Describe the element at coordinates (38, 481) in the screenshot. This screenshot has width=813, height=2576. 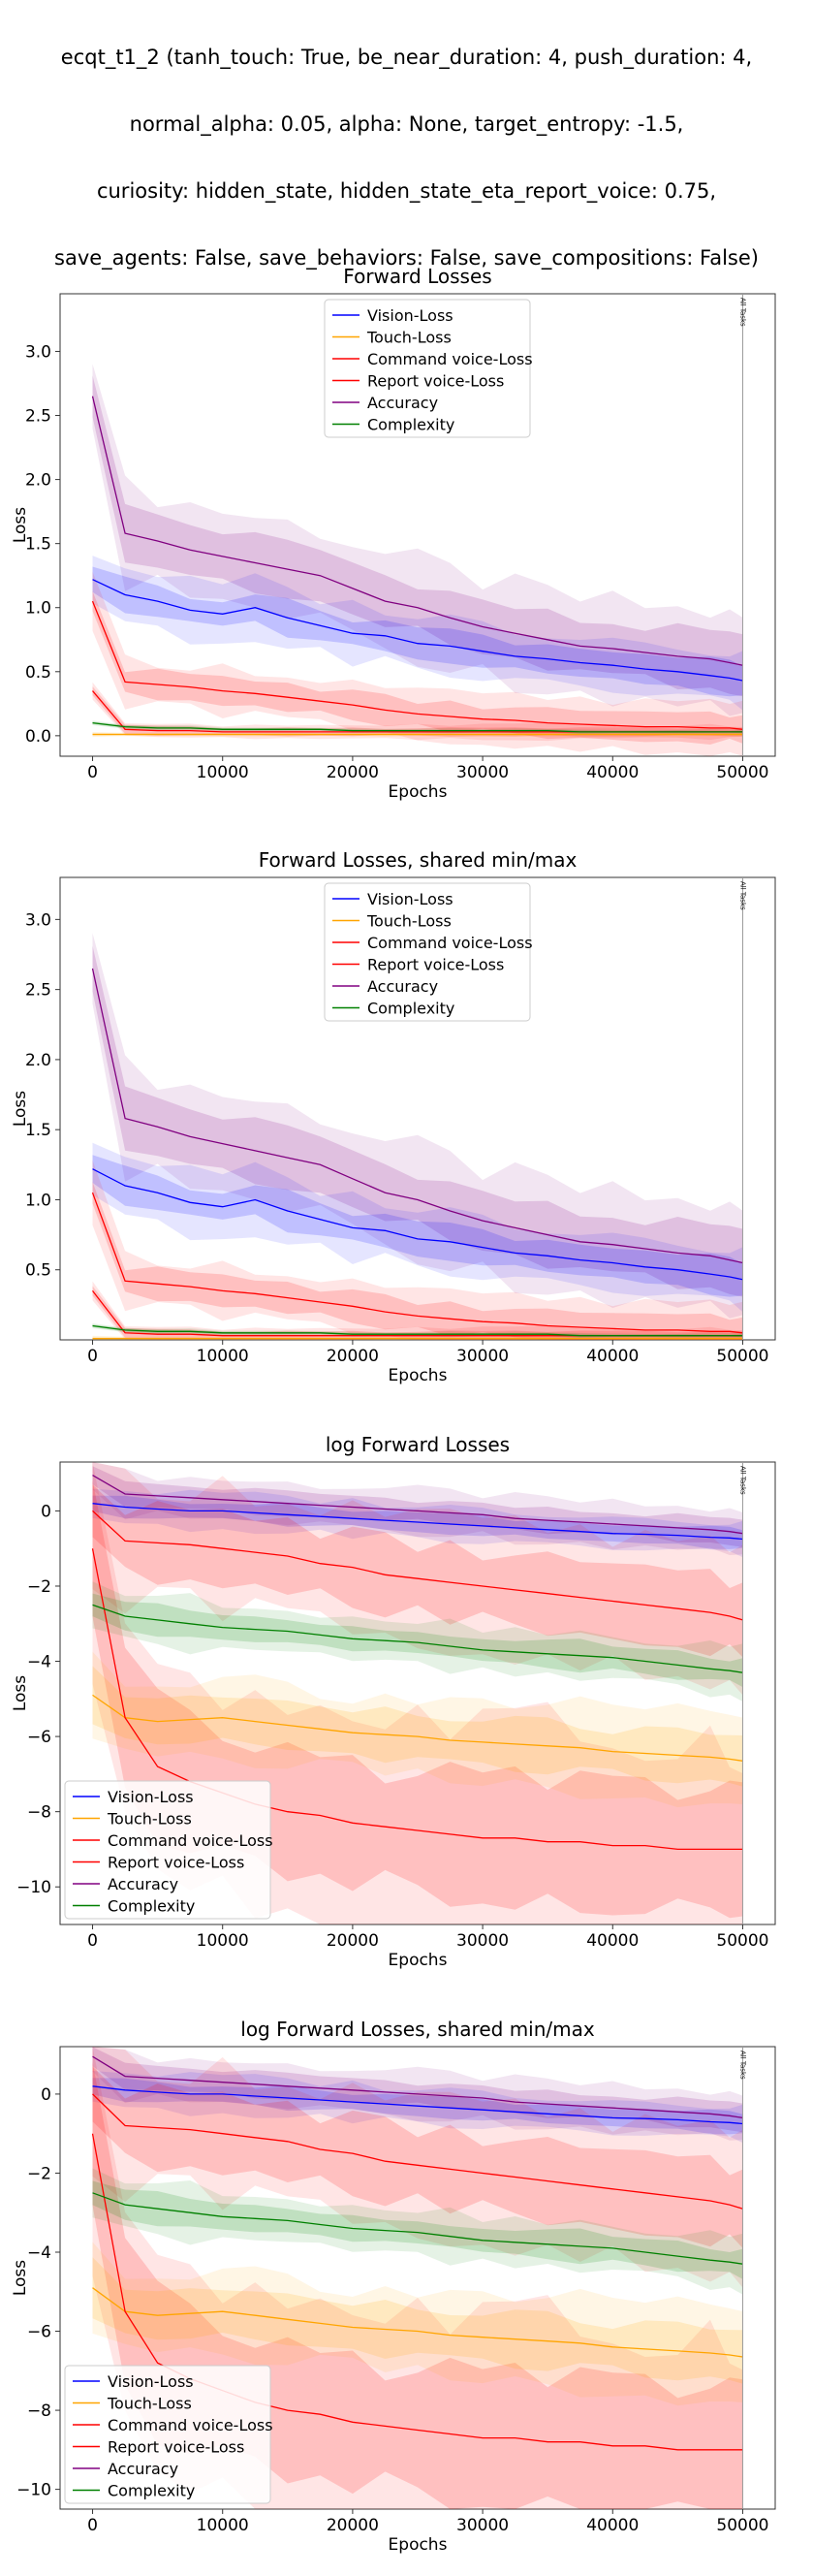
I see `y-tick-label: 2.0` at that location.